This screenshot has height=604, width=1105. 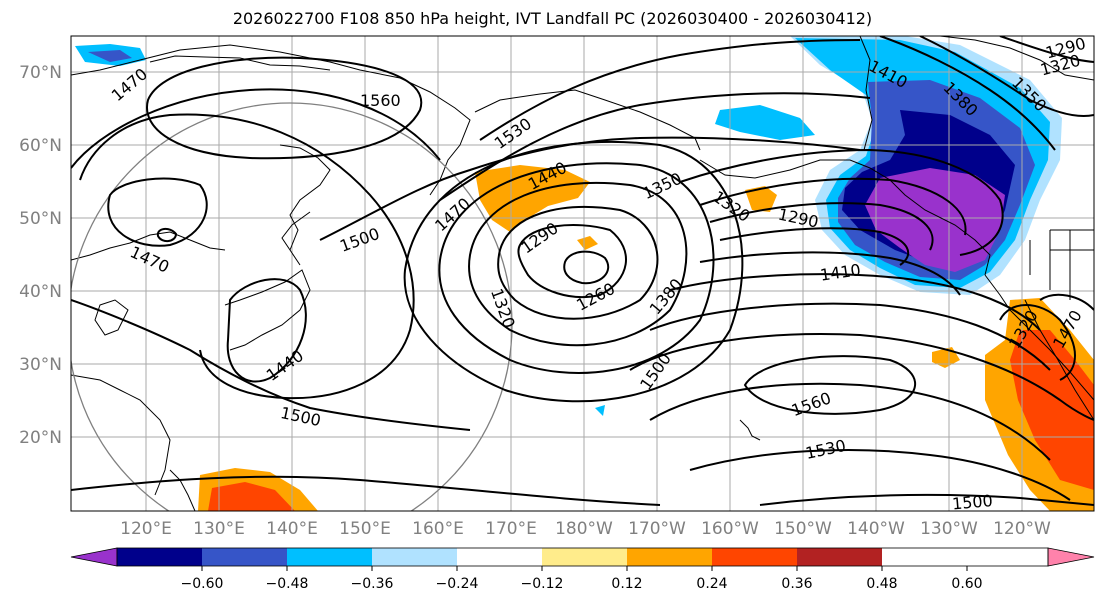 What do you see at coordinates (711, 584) in the screenshot?
I see `colorbar-tick-label: 0.24` at bounding box center [711, 584].